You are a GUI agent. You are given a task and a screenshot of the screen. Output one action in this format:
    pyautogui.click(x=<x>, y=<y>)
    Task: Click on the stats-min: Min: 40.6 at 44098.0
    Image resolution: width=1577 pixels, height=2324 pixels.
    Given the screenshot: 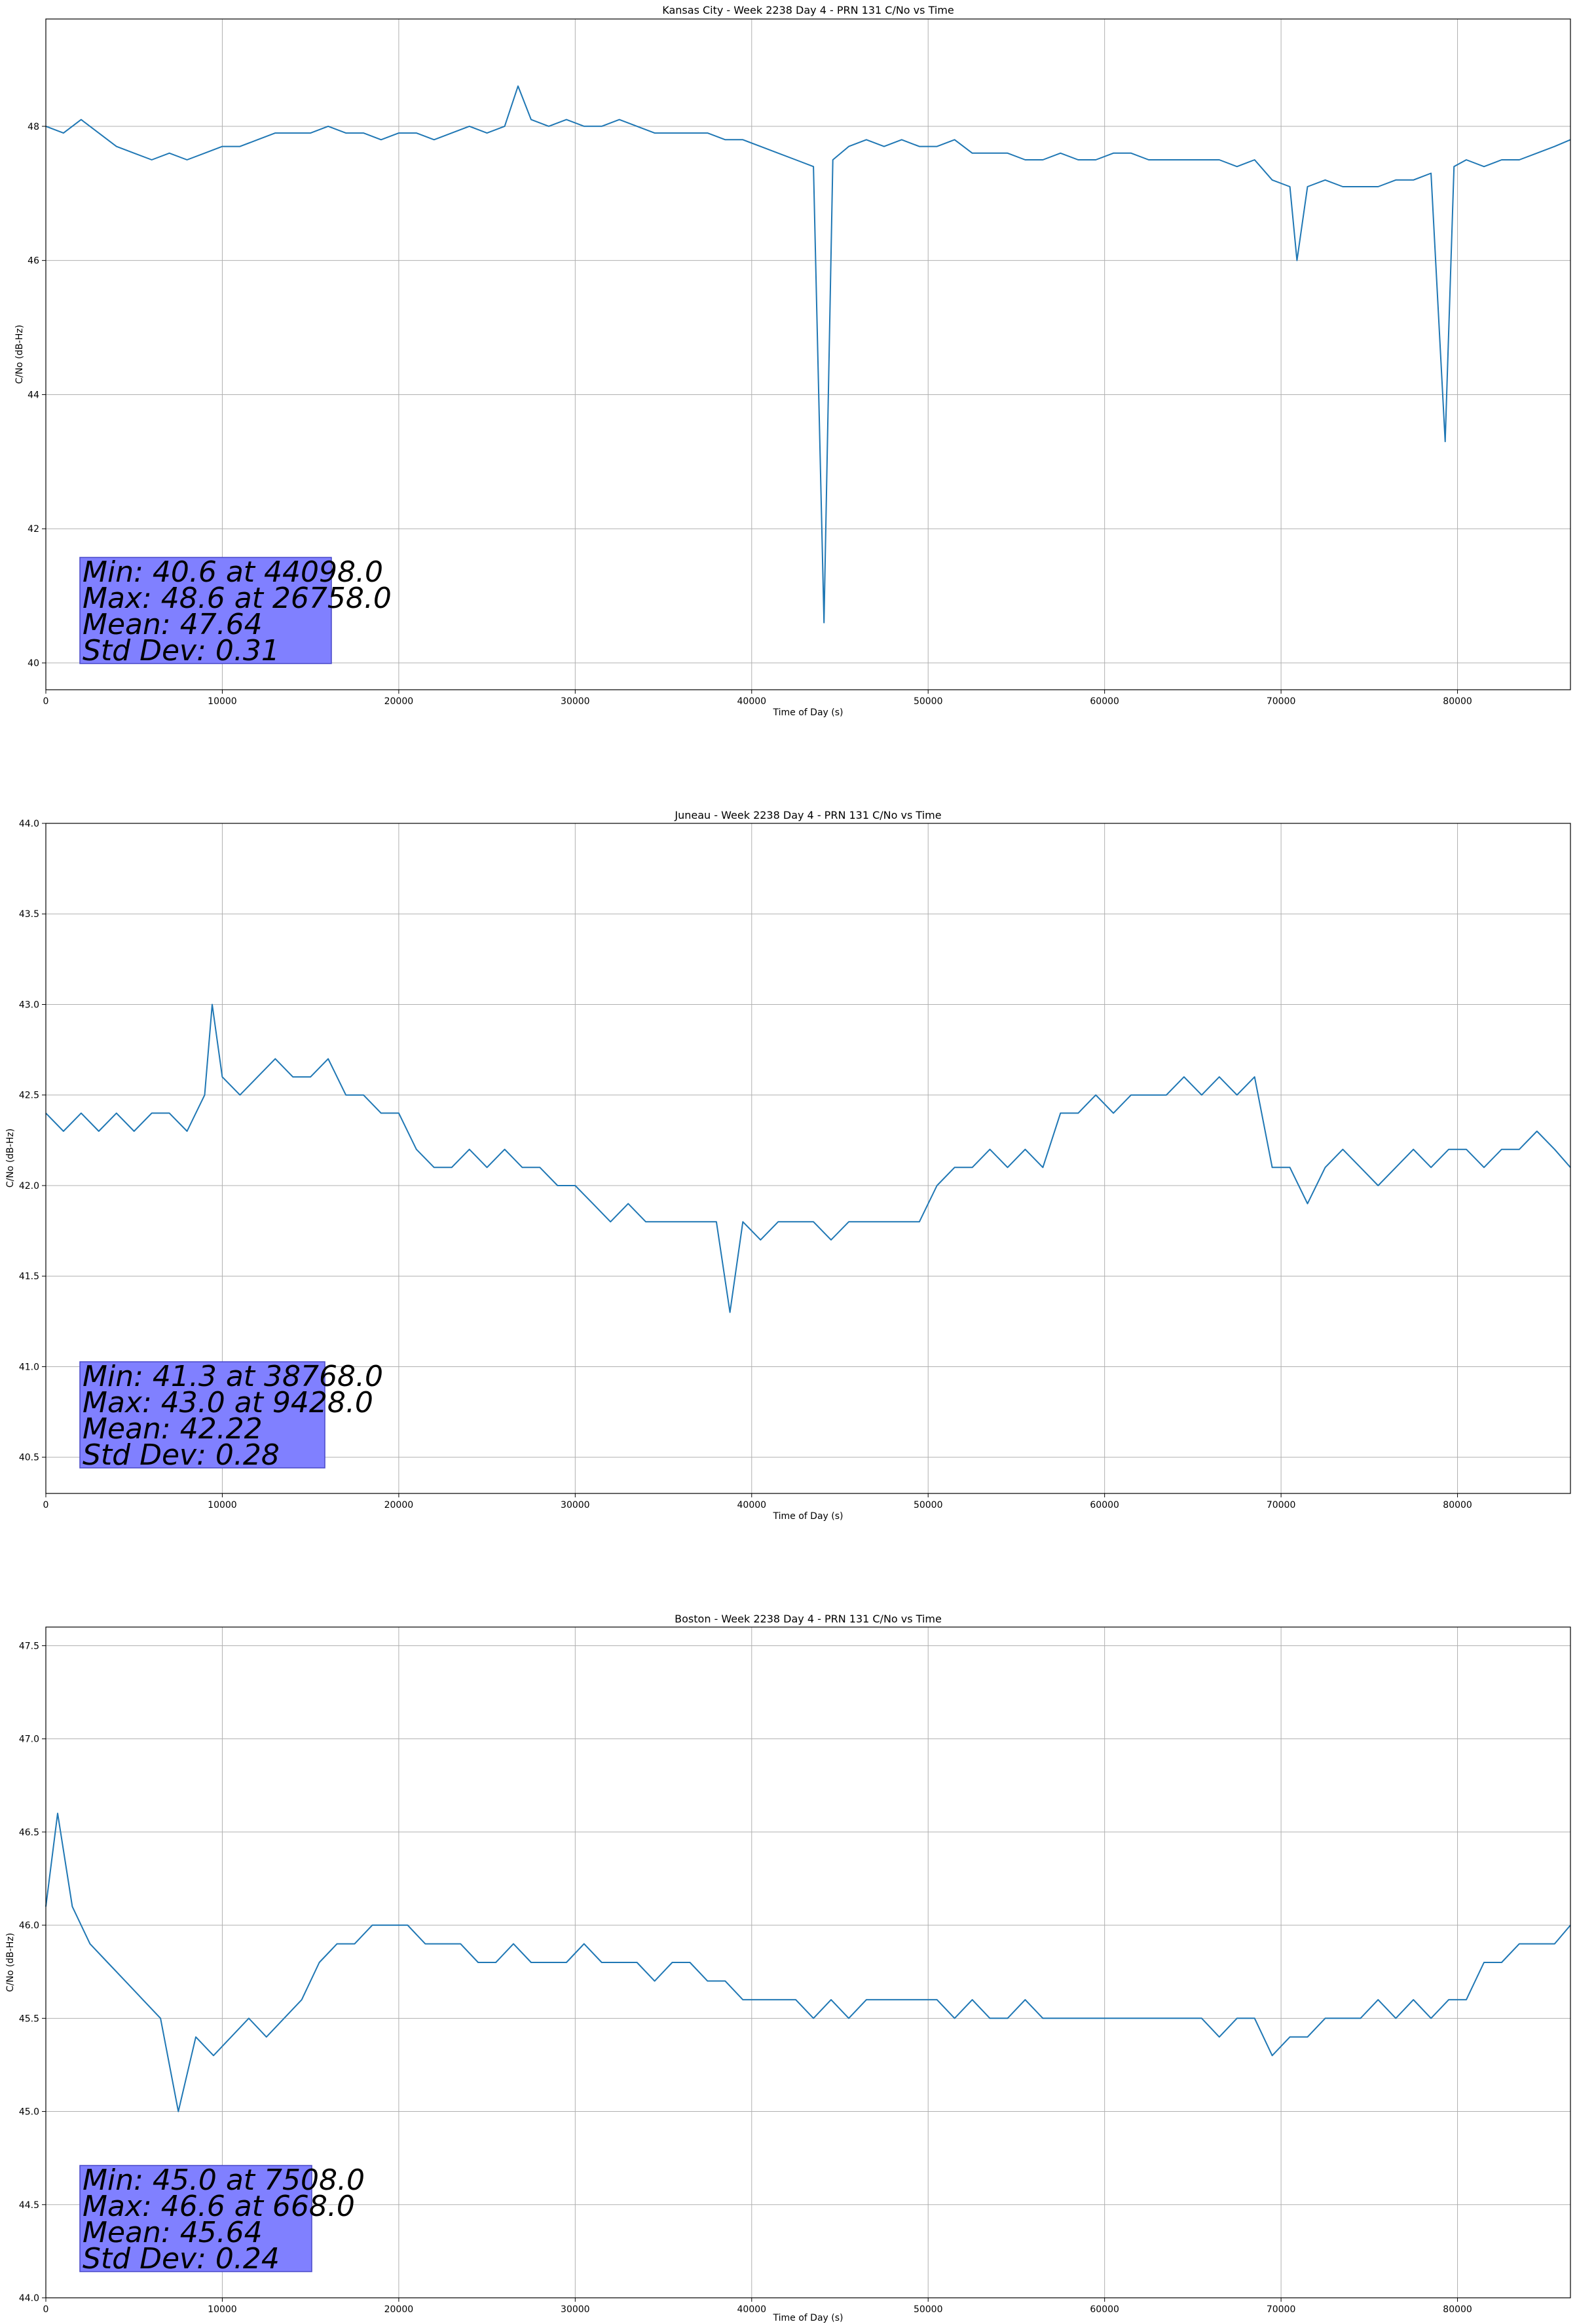 What is the action you would take?
    pyautogui.click(x=233, y=572)
    